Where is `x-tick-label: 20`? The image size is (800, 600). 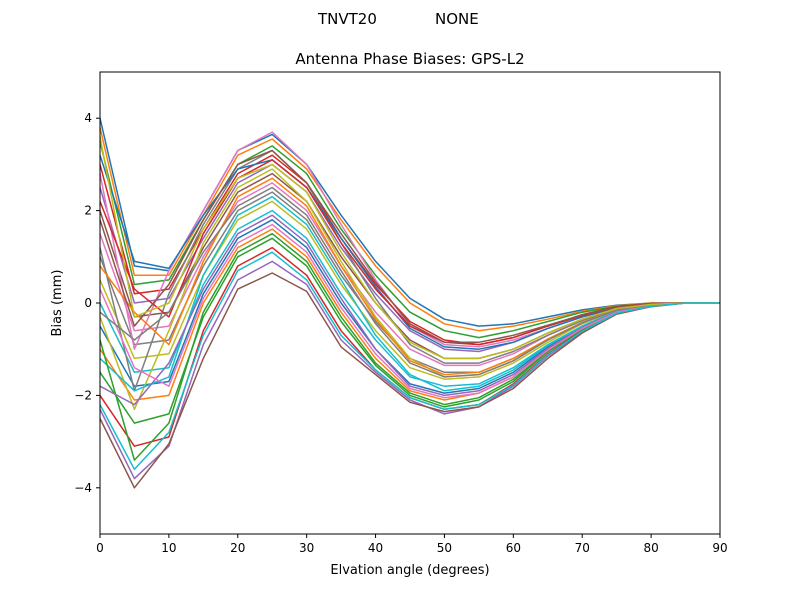
x-tick-label: 20 is located at coordinates (237, 548).